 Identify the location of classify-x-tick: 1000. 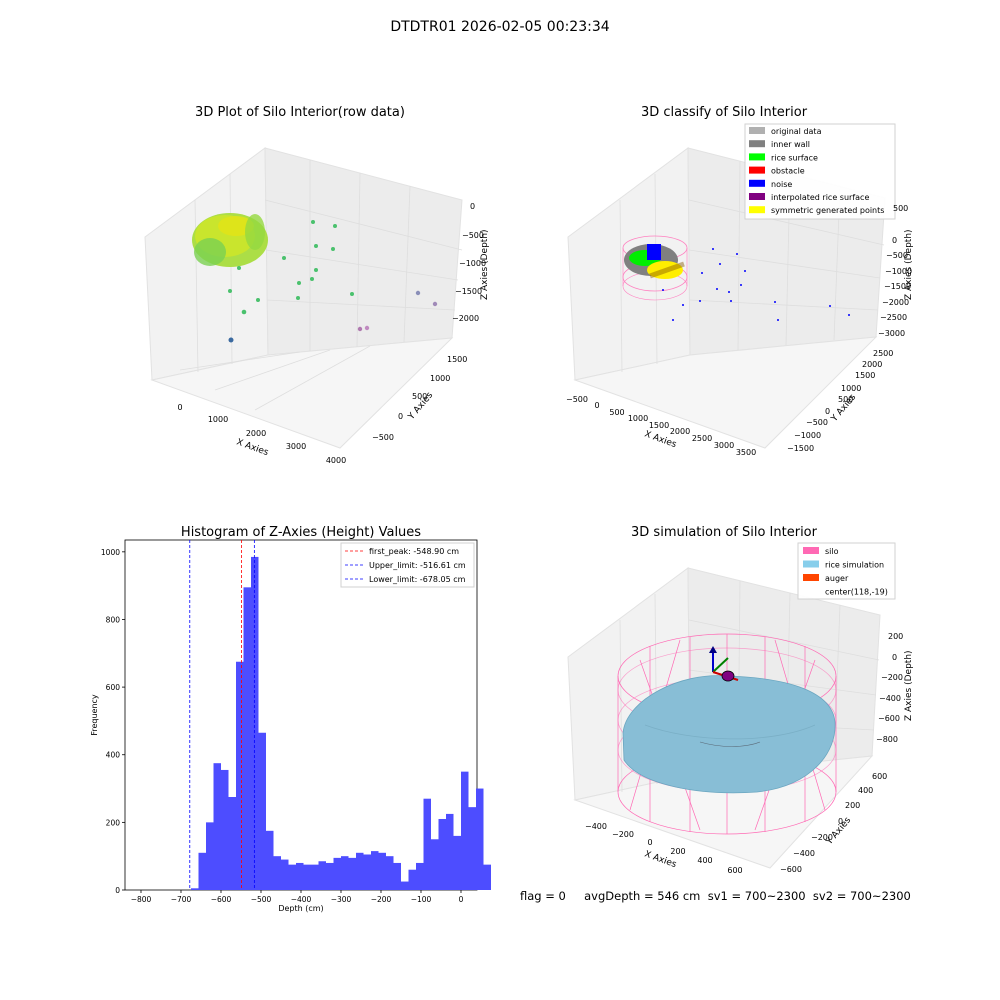
(638, 418).